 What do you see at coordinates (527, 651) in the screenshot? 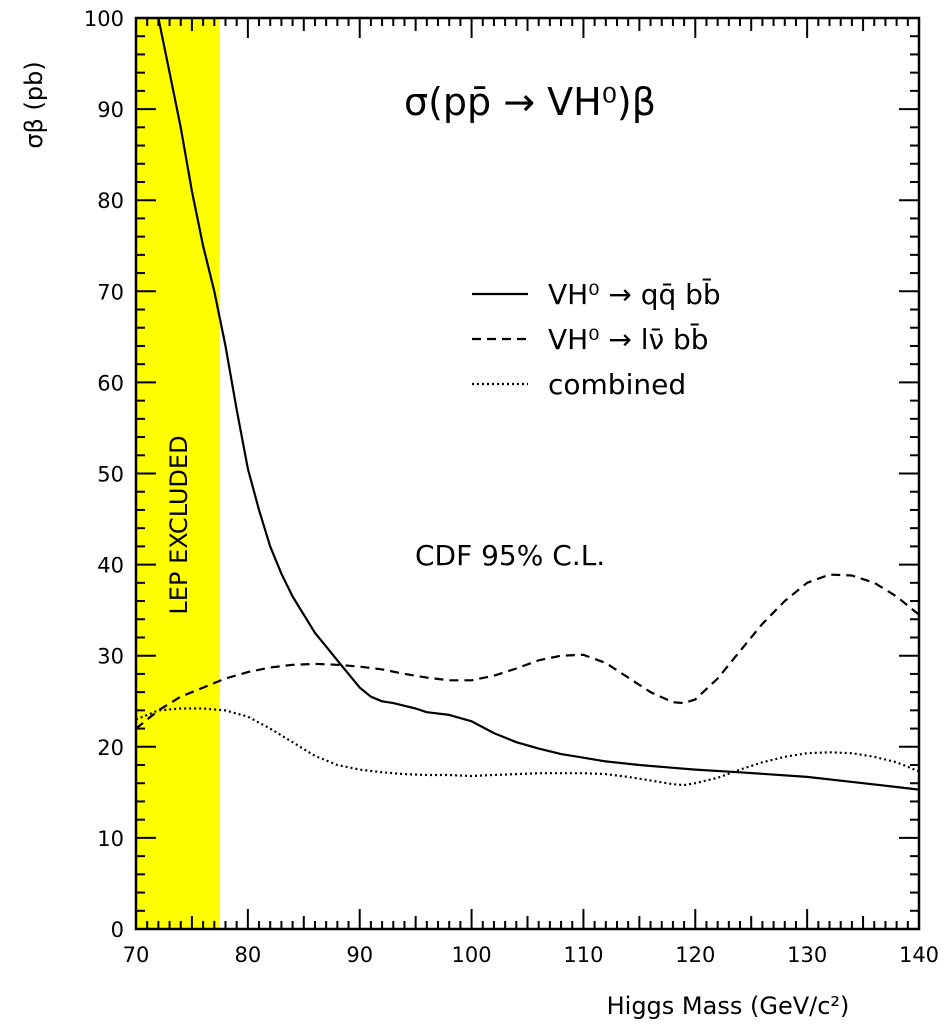
I see `series-line-dashed` at bounding box center [527, 651].